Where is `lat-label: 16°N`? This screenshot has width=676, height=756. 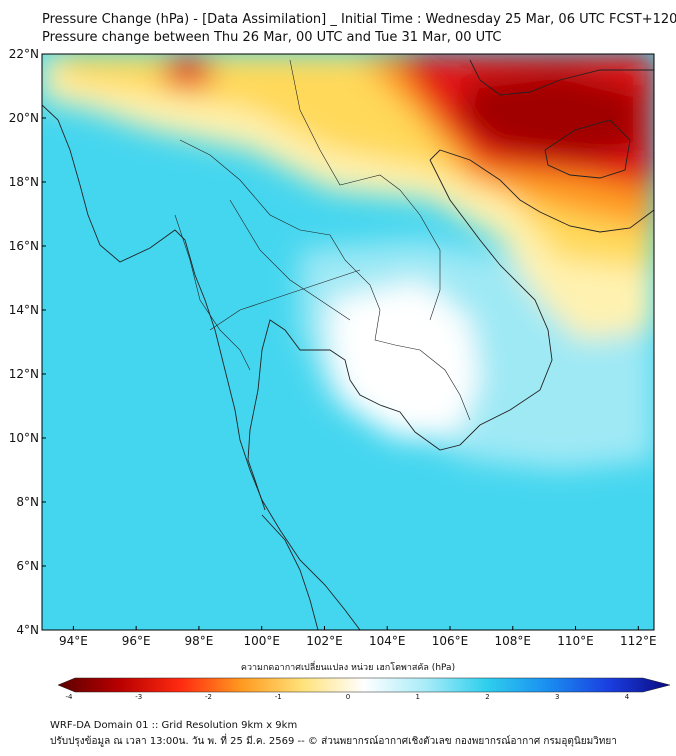
lat-label: 16°N is located at coordinates (24, 246).